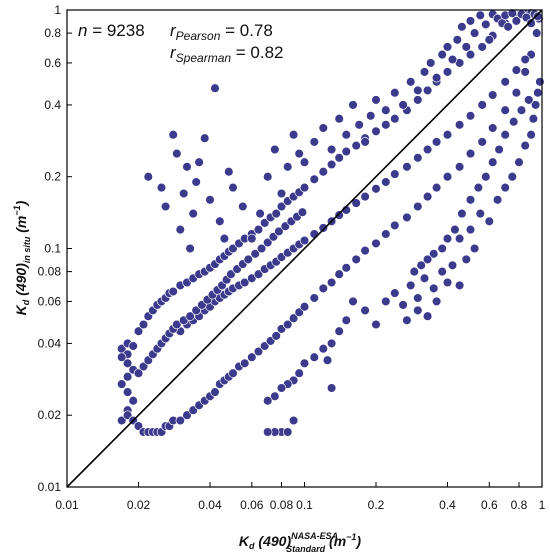  Describe the element at coordinates (50, 301) in the screenshot. I see `y-tick-label: 0.06` at that location.